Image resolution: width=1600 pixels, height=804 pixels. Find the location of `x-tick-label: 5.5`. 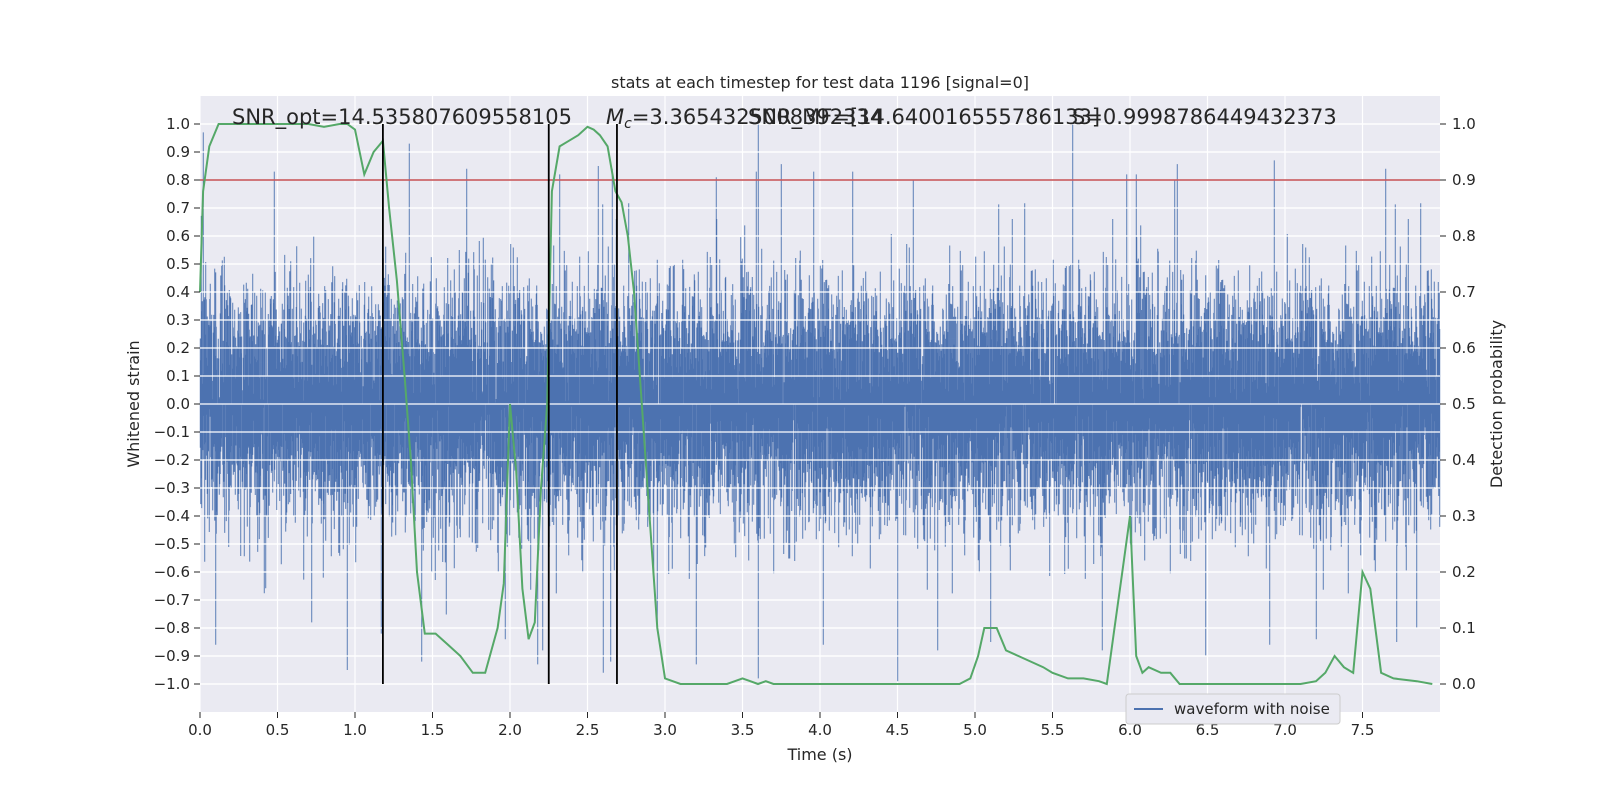

x-tick-label: 5.5 is located at coordinates (1053, 730).